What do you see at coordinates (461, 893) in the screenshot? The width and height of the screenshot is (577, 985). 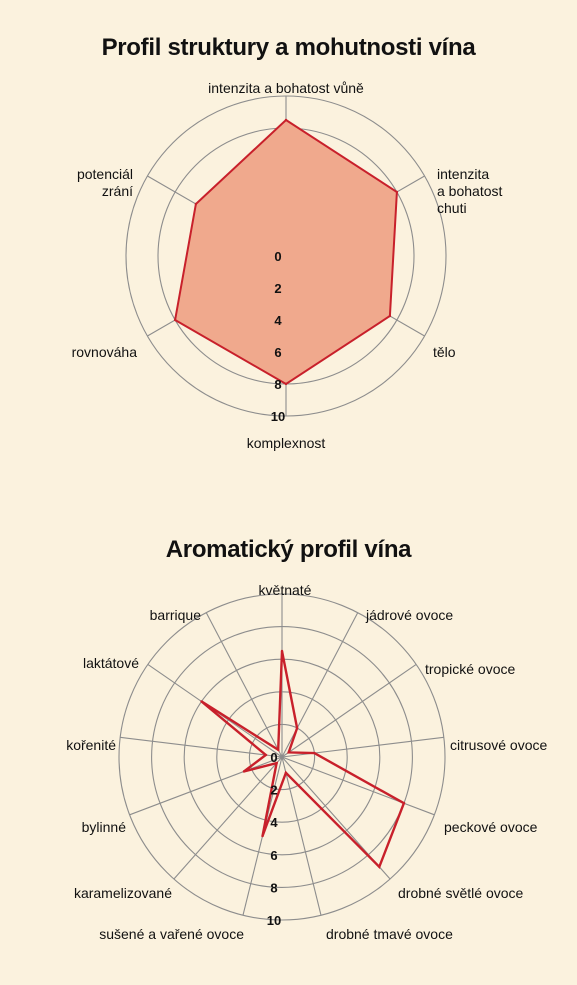 I see `axis-label: drobné světlé ovoce` at bounding box center [461, 893].